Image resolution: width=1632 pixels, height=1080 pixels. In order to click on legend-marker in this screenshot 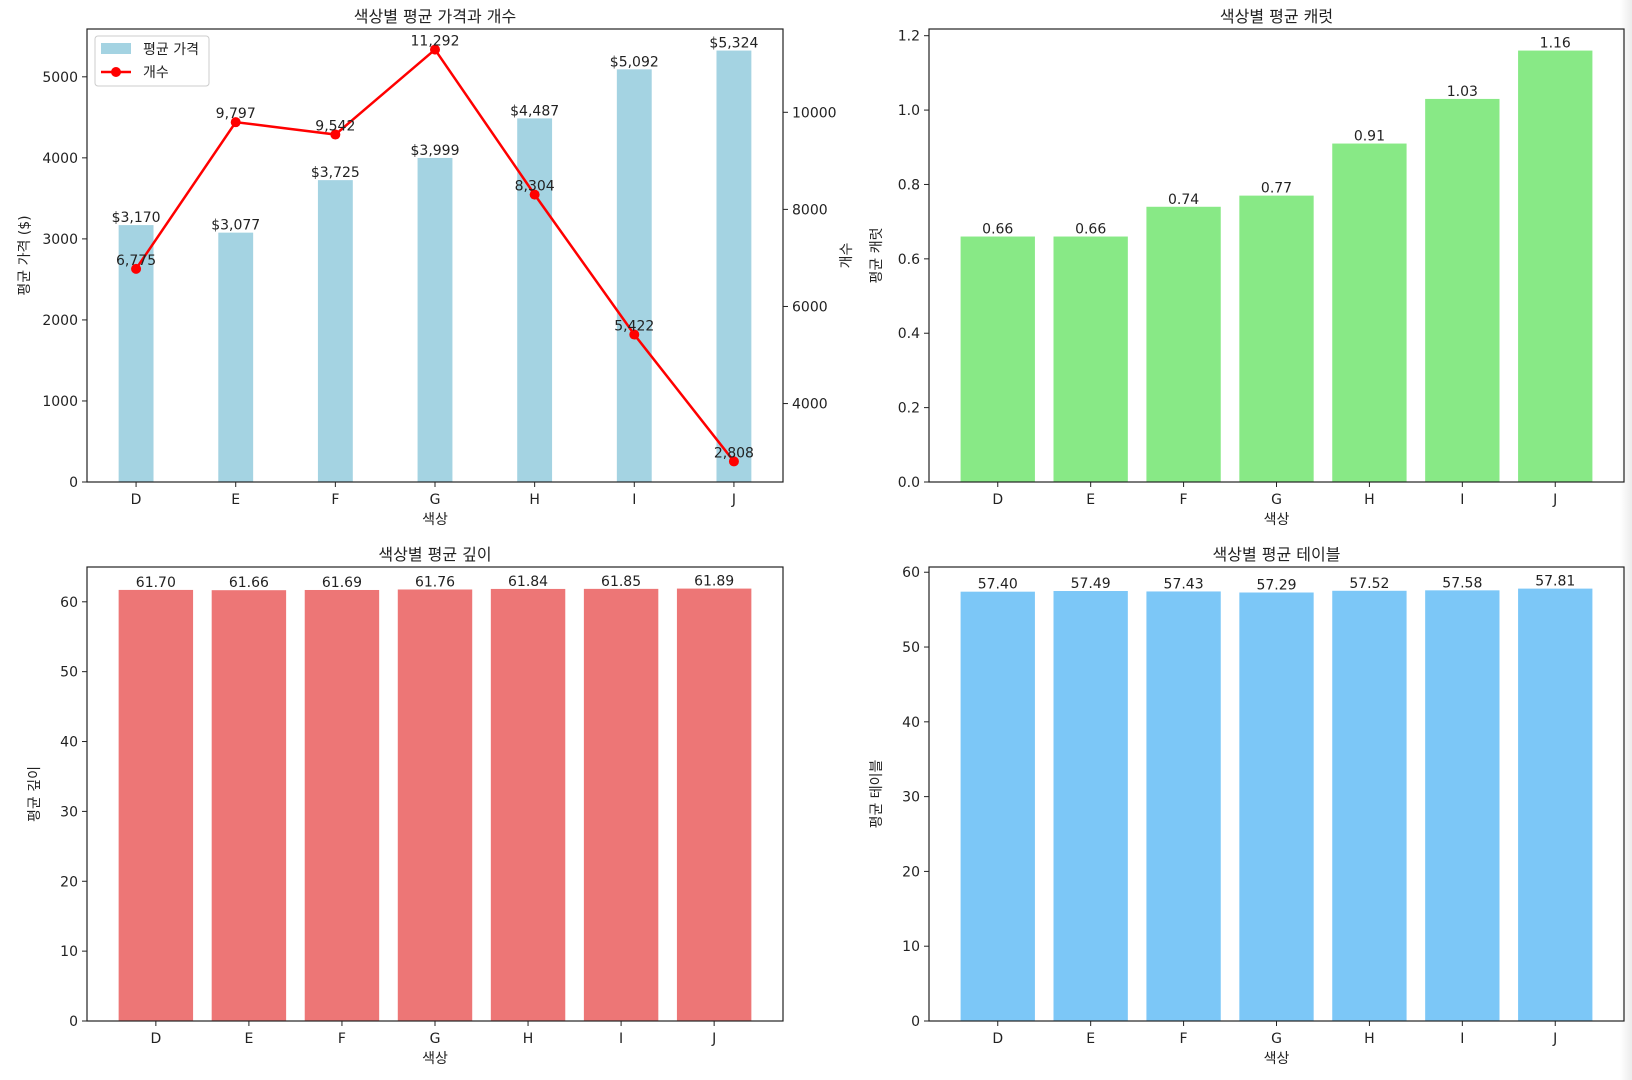, I will do `click(116, 72)`.